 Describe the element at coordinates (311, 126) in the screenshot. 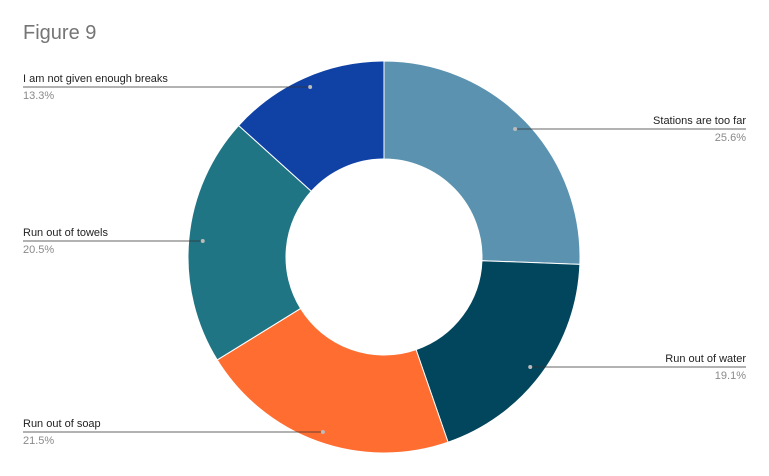

I see `slice-i-am-not-given-enough-breaks` at that location.